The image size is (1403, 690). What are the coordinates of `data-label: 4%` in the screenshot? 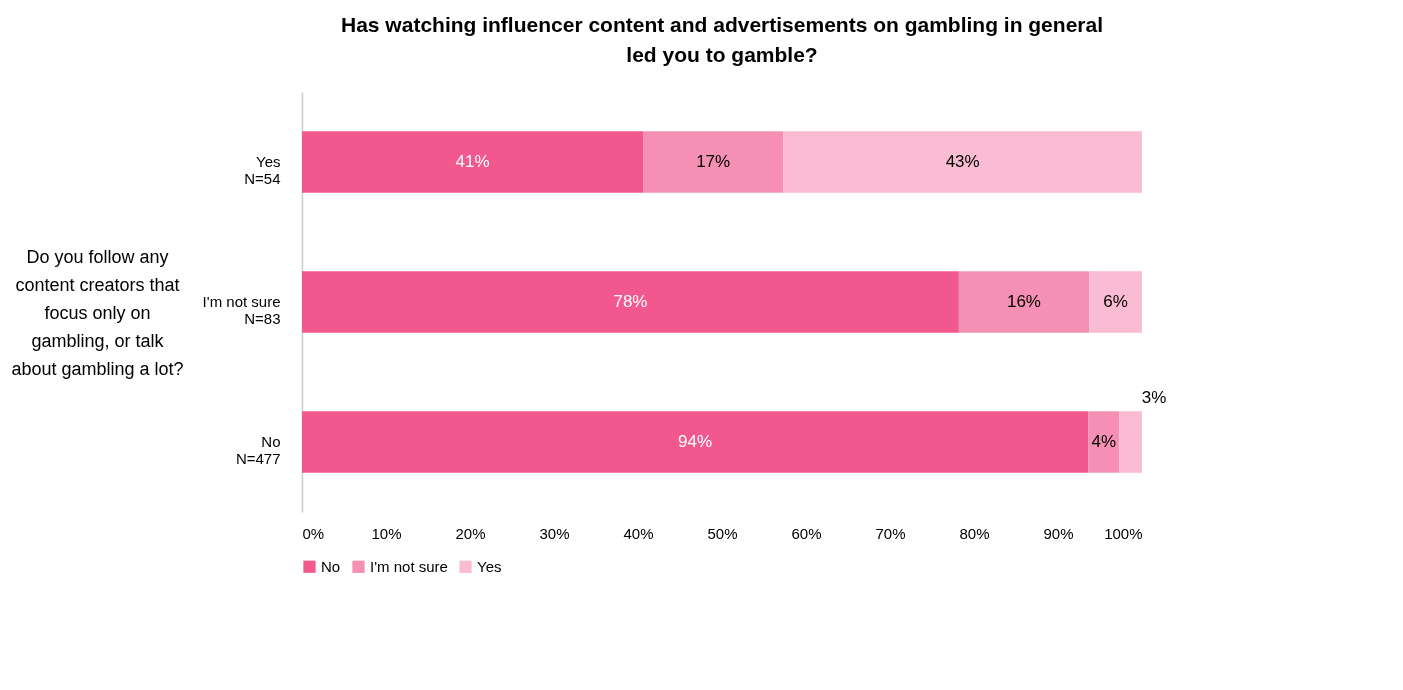 It's located at (1104, 441).